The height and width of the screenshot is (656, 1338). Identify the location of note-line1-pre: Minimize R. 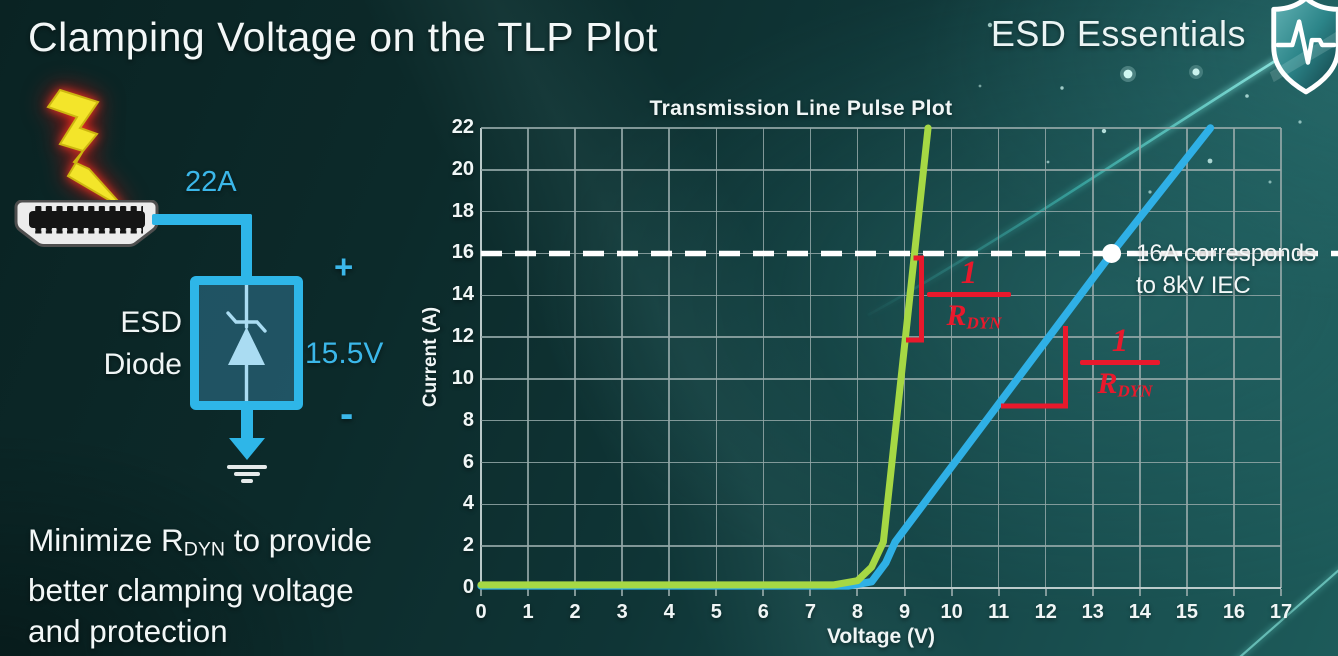
(106, 540).